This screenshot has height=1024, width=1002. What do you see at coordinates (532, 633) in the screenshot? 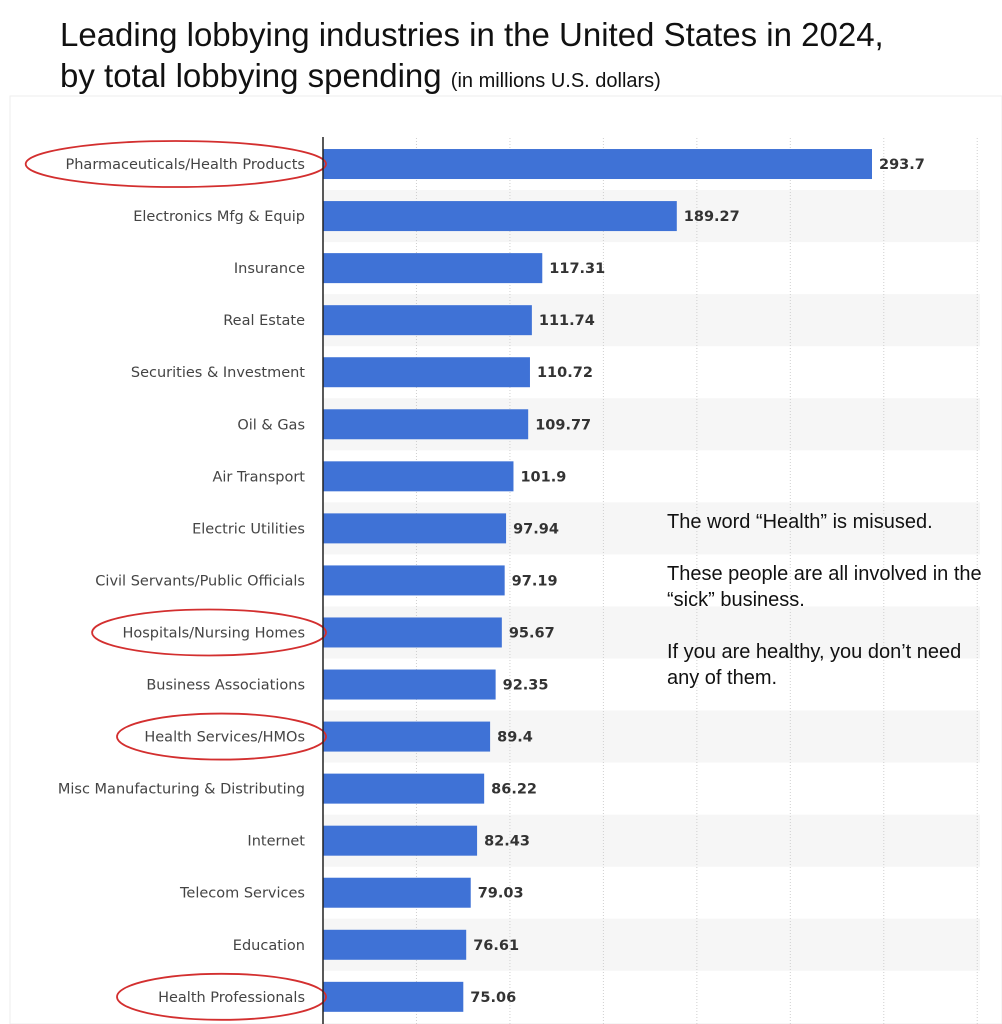
I see `value-label: 95.67` at bounding box center [532, 633].